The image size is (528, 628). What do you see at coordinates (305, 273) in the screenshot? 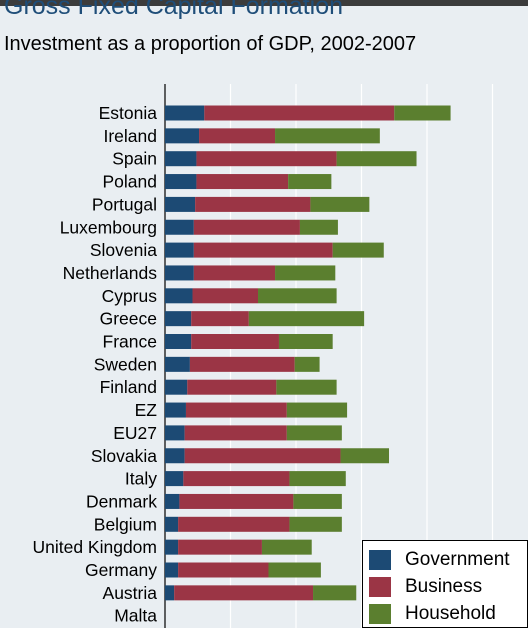
I see `bar-household-netherlands` at bounding box center [305, 273].